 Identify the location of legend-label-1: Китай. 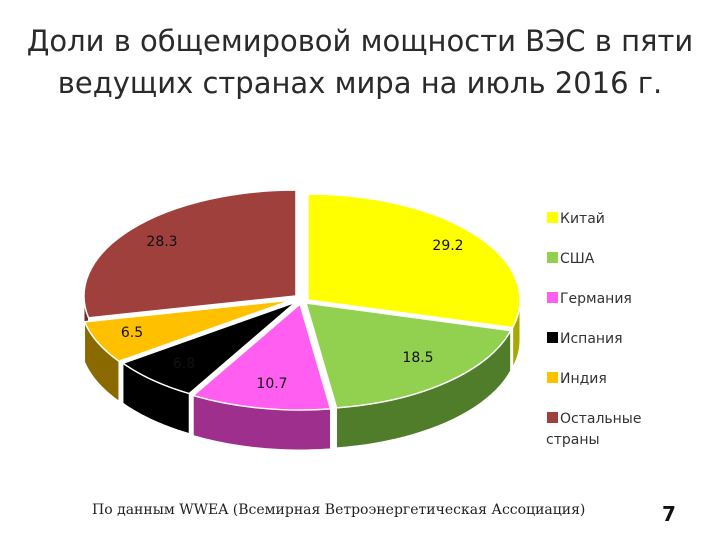
(582, 219).